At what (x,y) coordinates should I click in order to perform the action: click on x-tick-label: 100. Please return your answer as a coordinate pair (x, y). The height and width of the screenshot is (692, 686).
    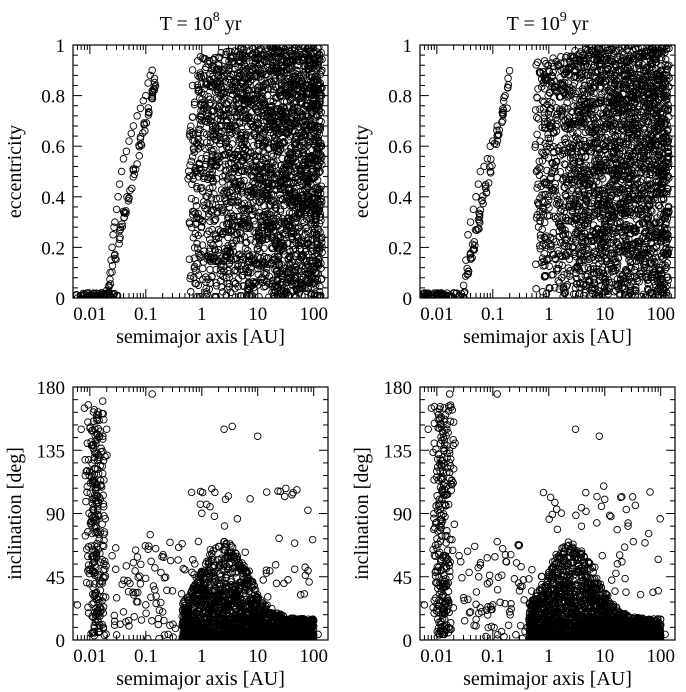
    Looking at the image, I should click on (313, 314).